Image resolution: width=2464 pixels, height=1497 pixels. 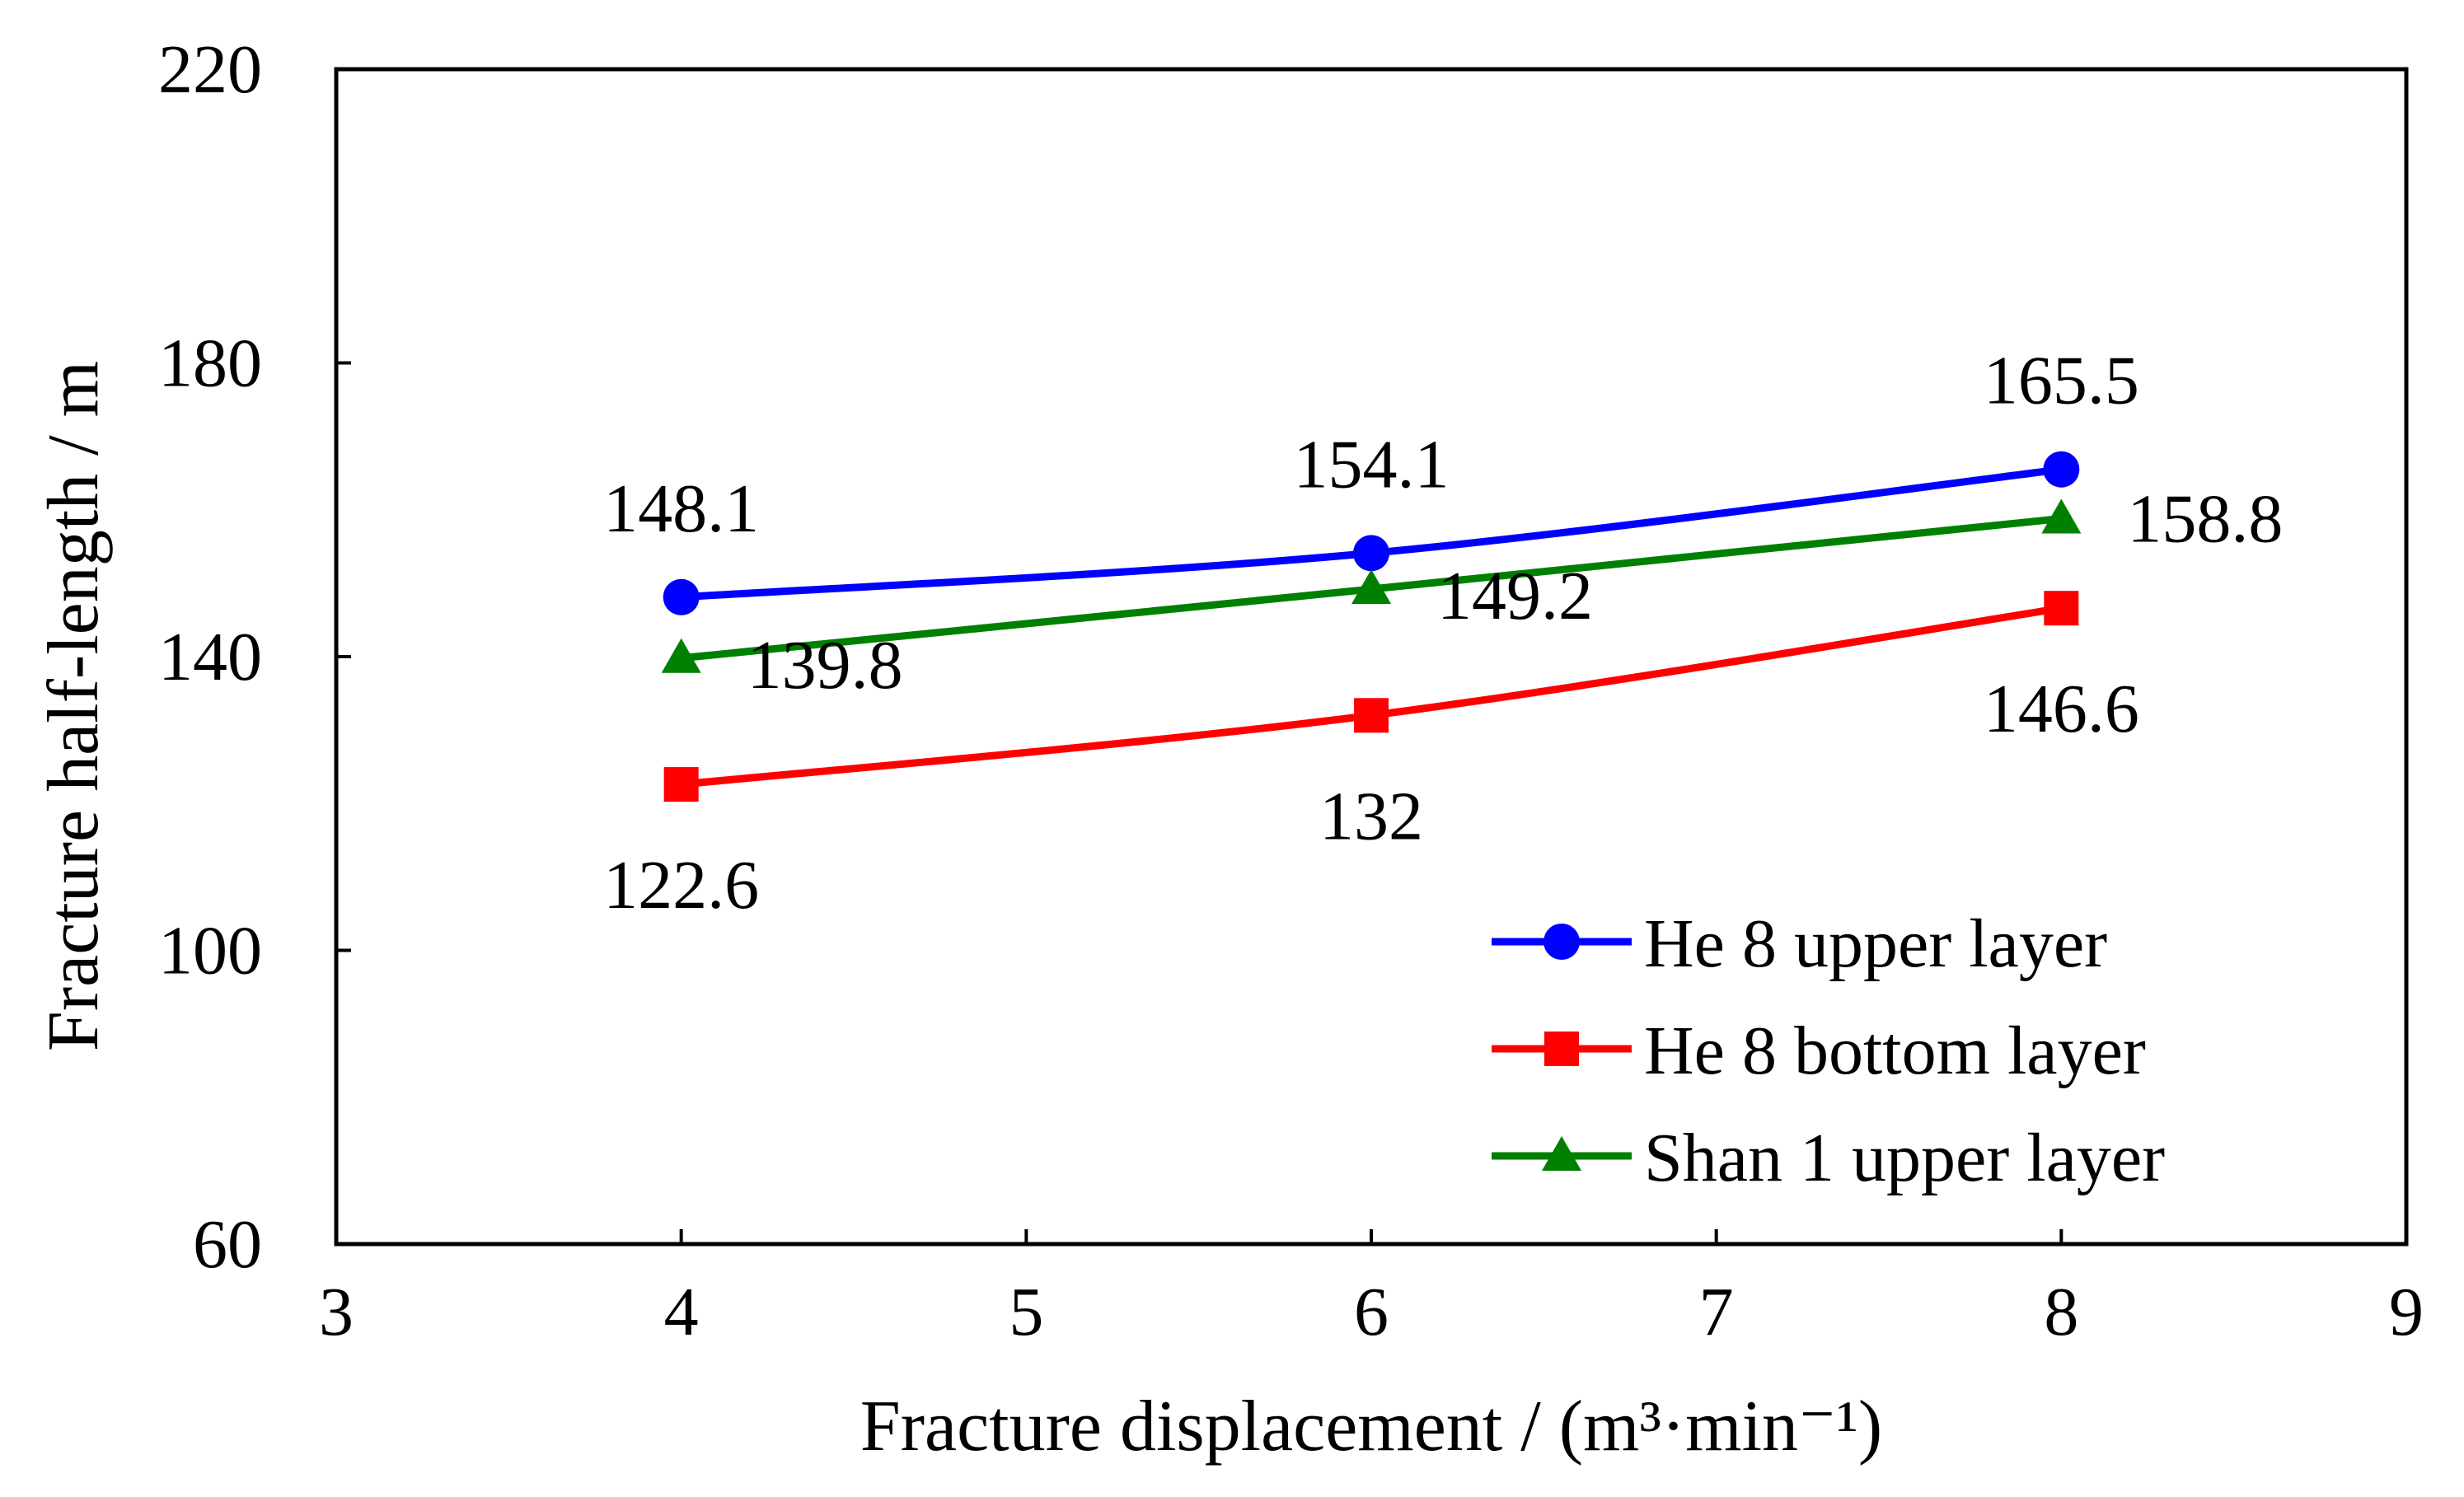 I want to click on y-tick-label: 60, so click(x=228, y=1244).